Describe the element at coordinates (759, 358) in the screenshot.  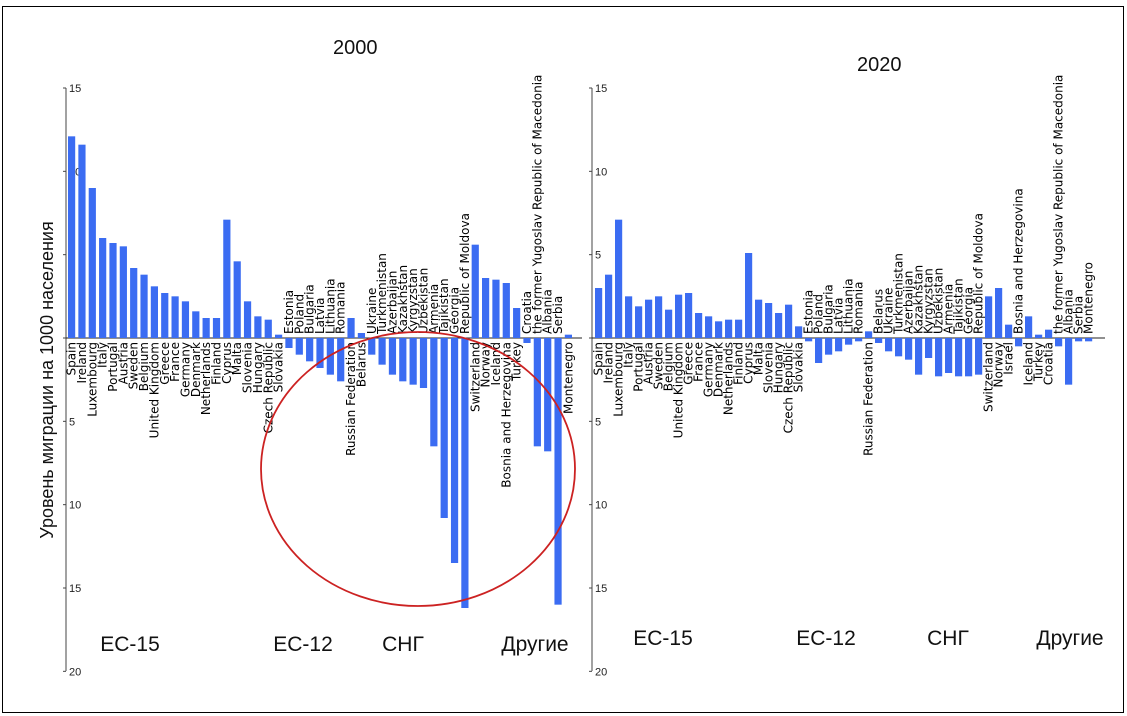
I see `category-label: Malta` at that location.